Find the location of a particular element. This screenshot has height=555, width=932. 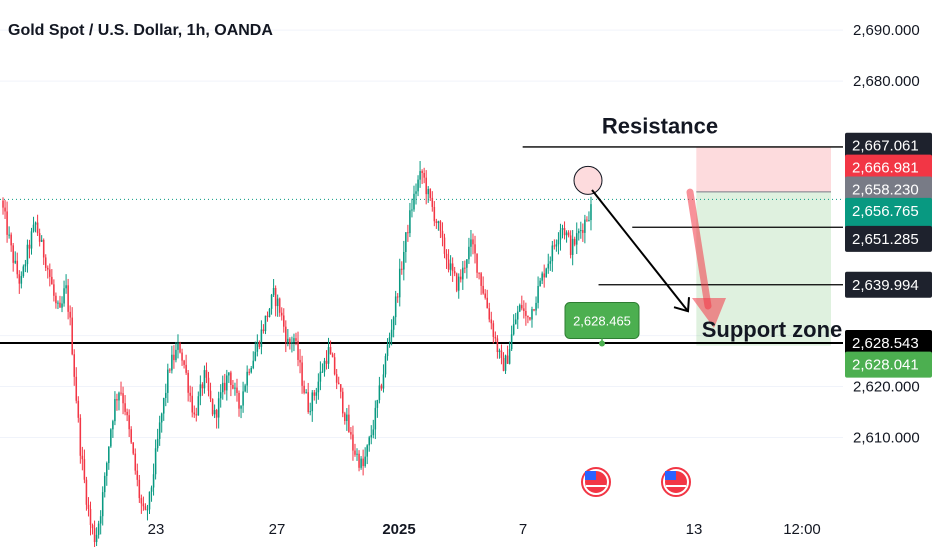

take-profit-zone is located at coordinates (763, 268).